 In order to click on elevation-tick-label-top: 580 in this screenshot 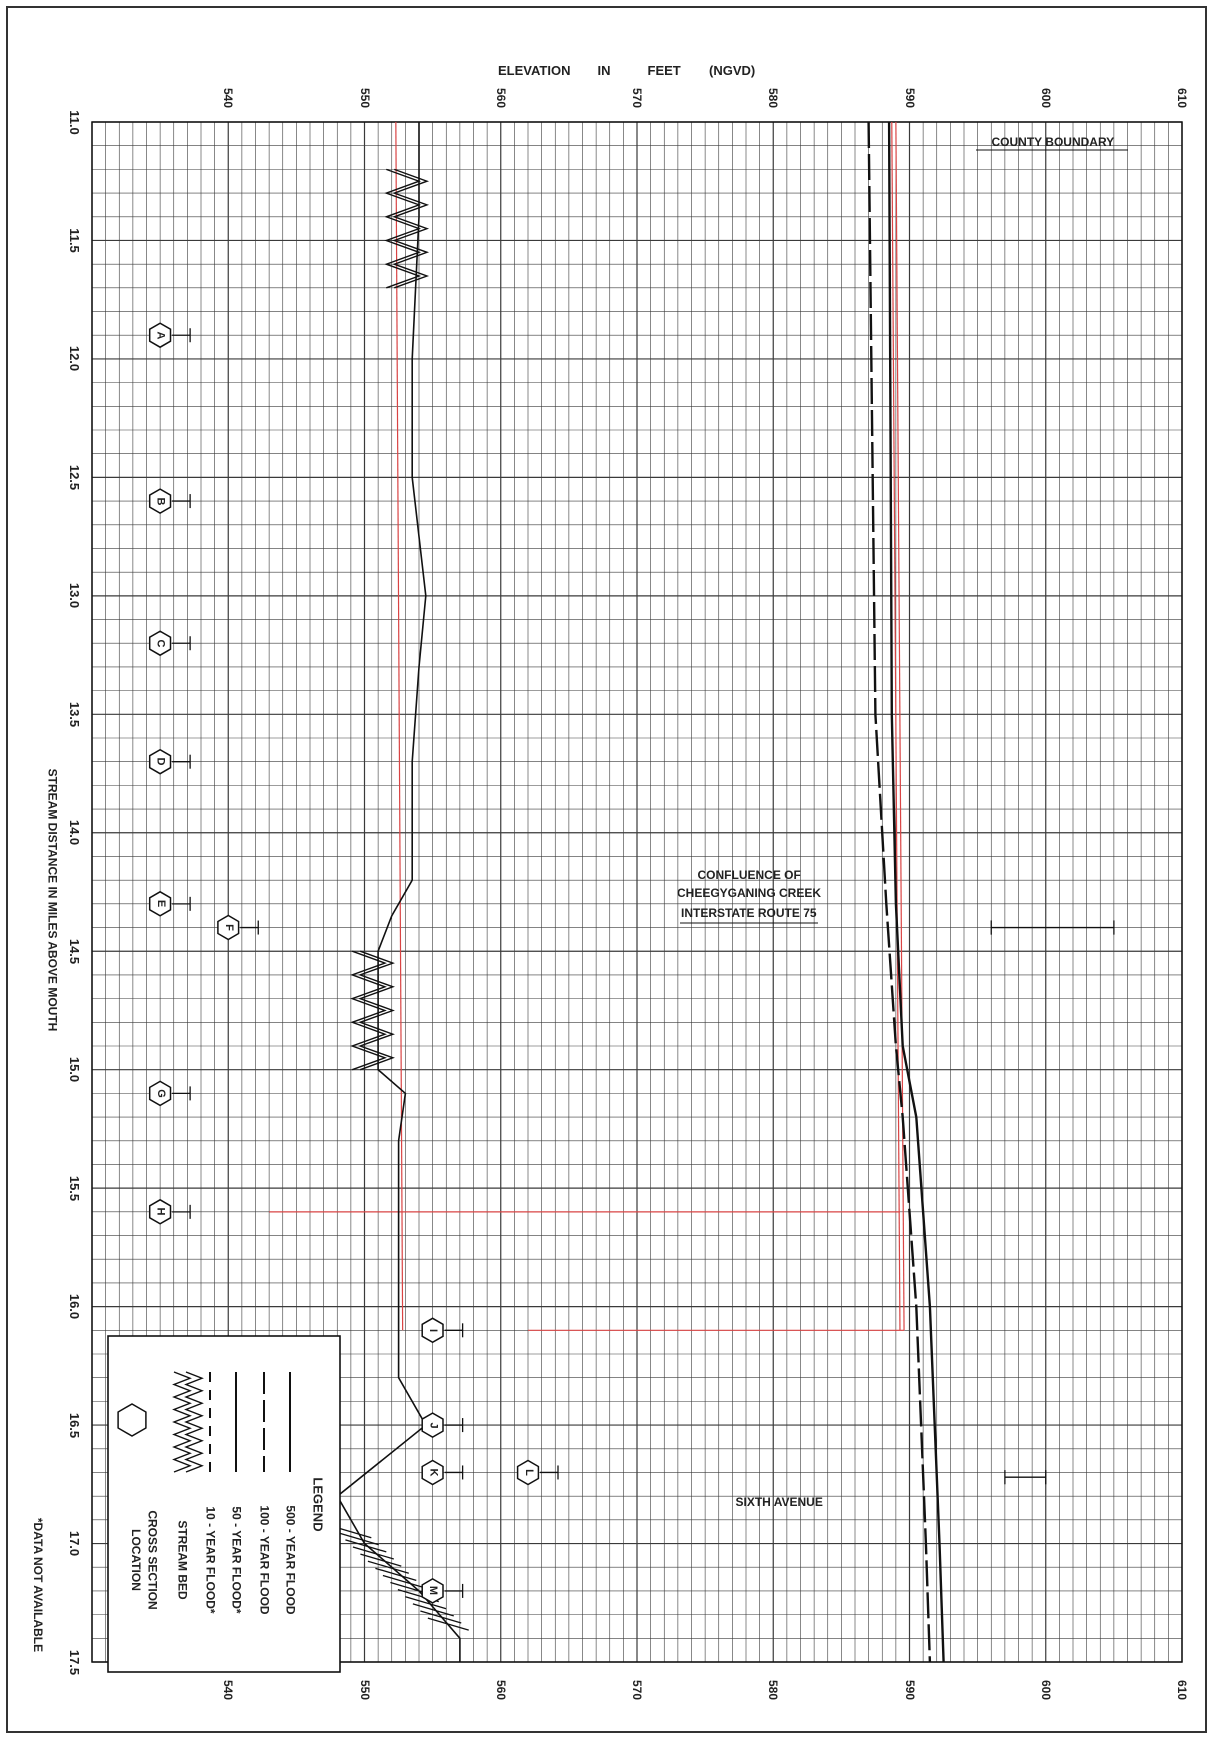, I will do `click(773, 98)`.